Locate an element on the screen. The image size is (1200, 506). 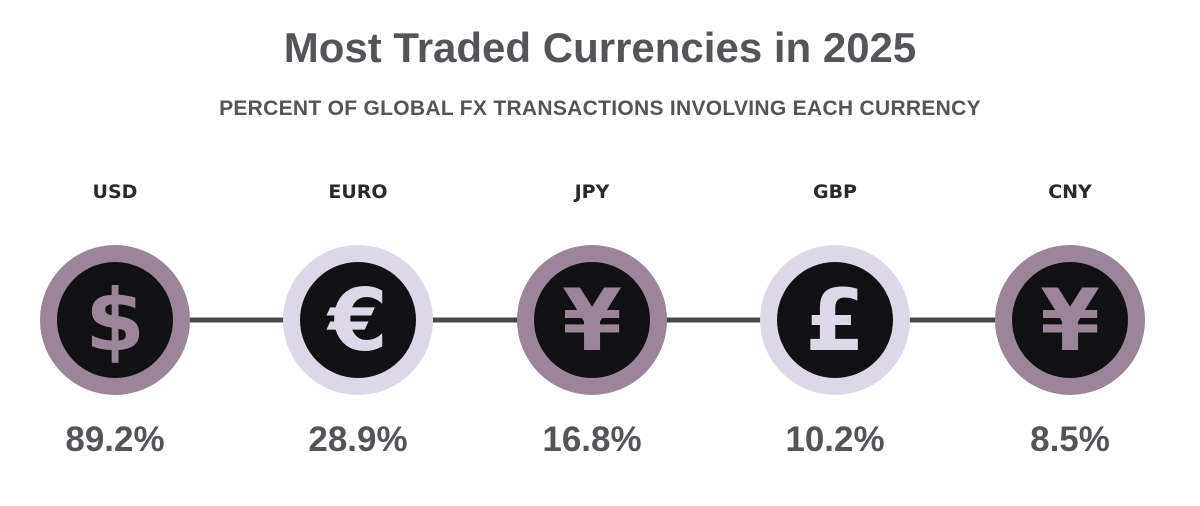
currency-label-euro: EURO is located at coordinates (357, 192).